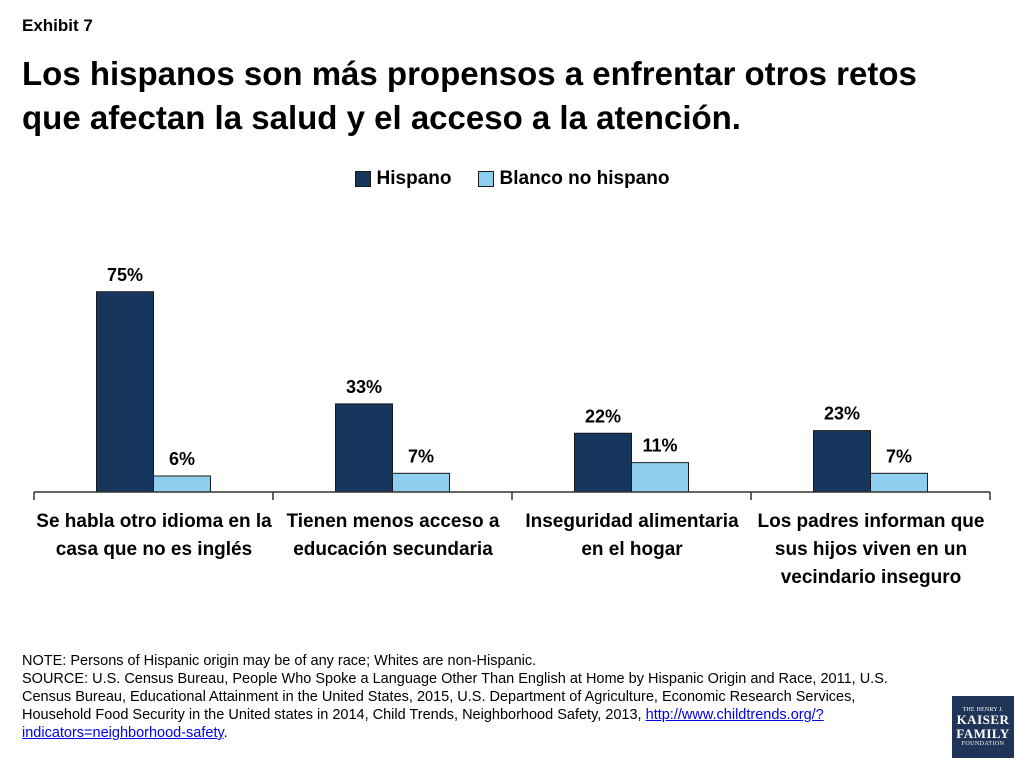 This screenshot has height=768, width=1024. I want to click on data-label-hispano-1: 33%, so click(364, 387).